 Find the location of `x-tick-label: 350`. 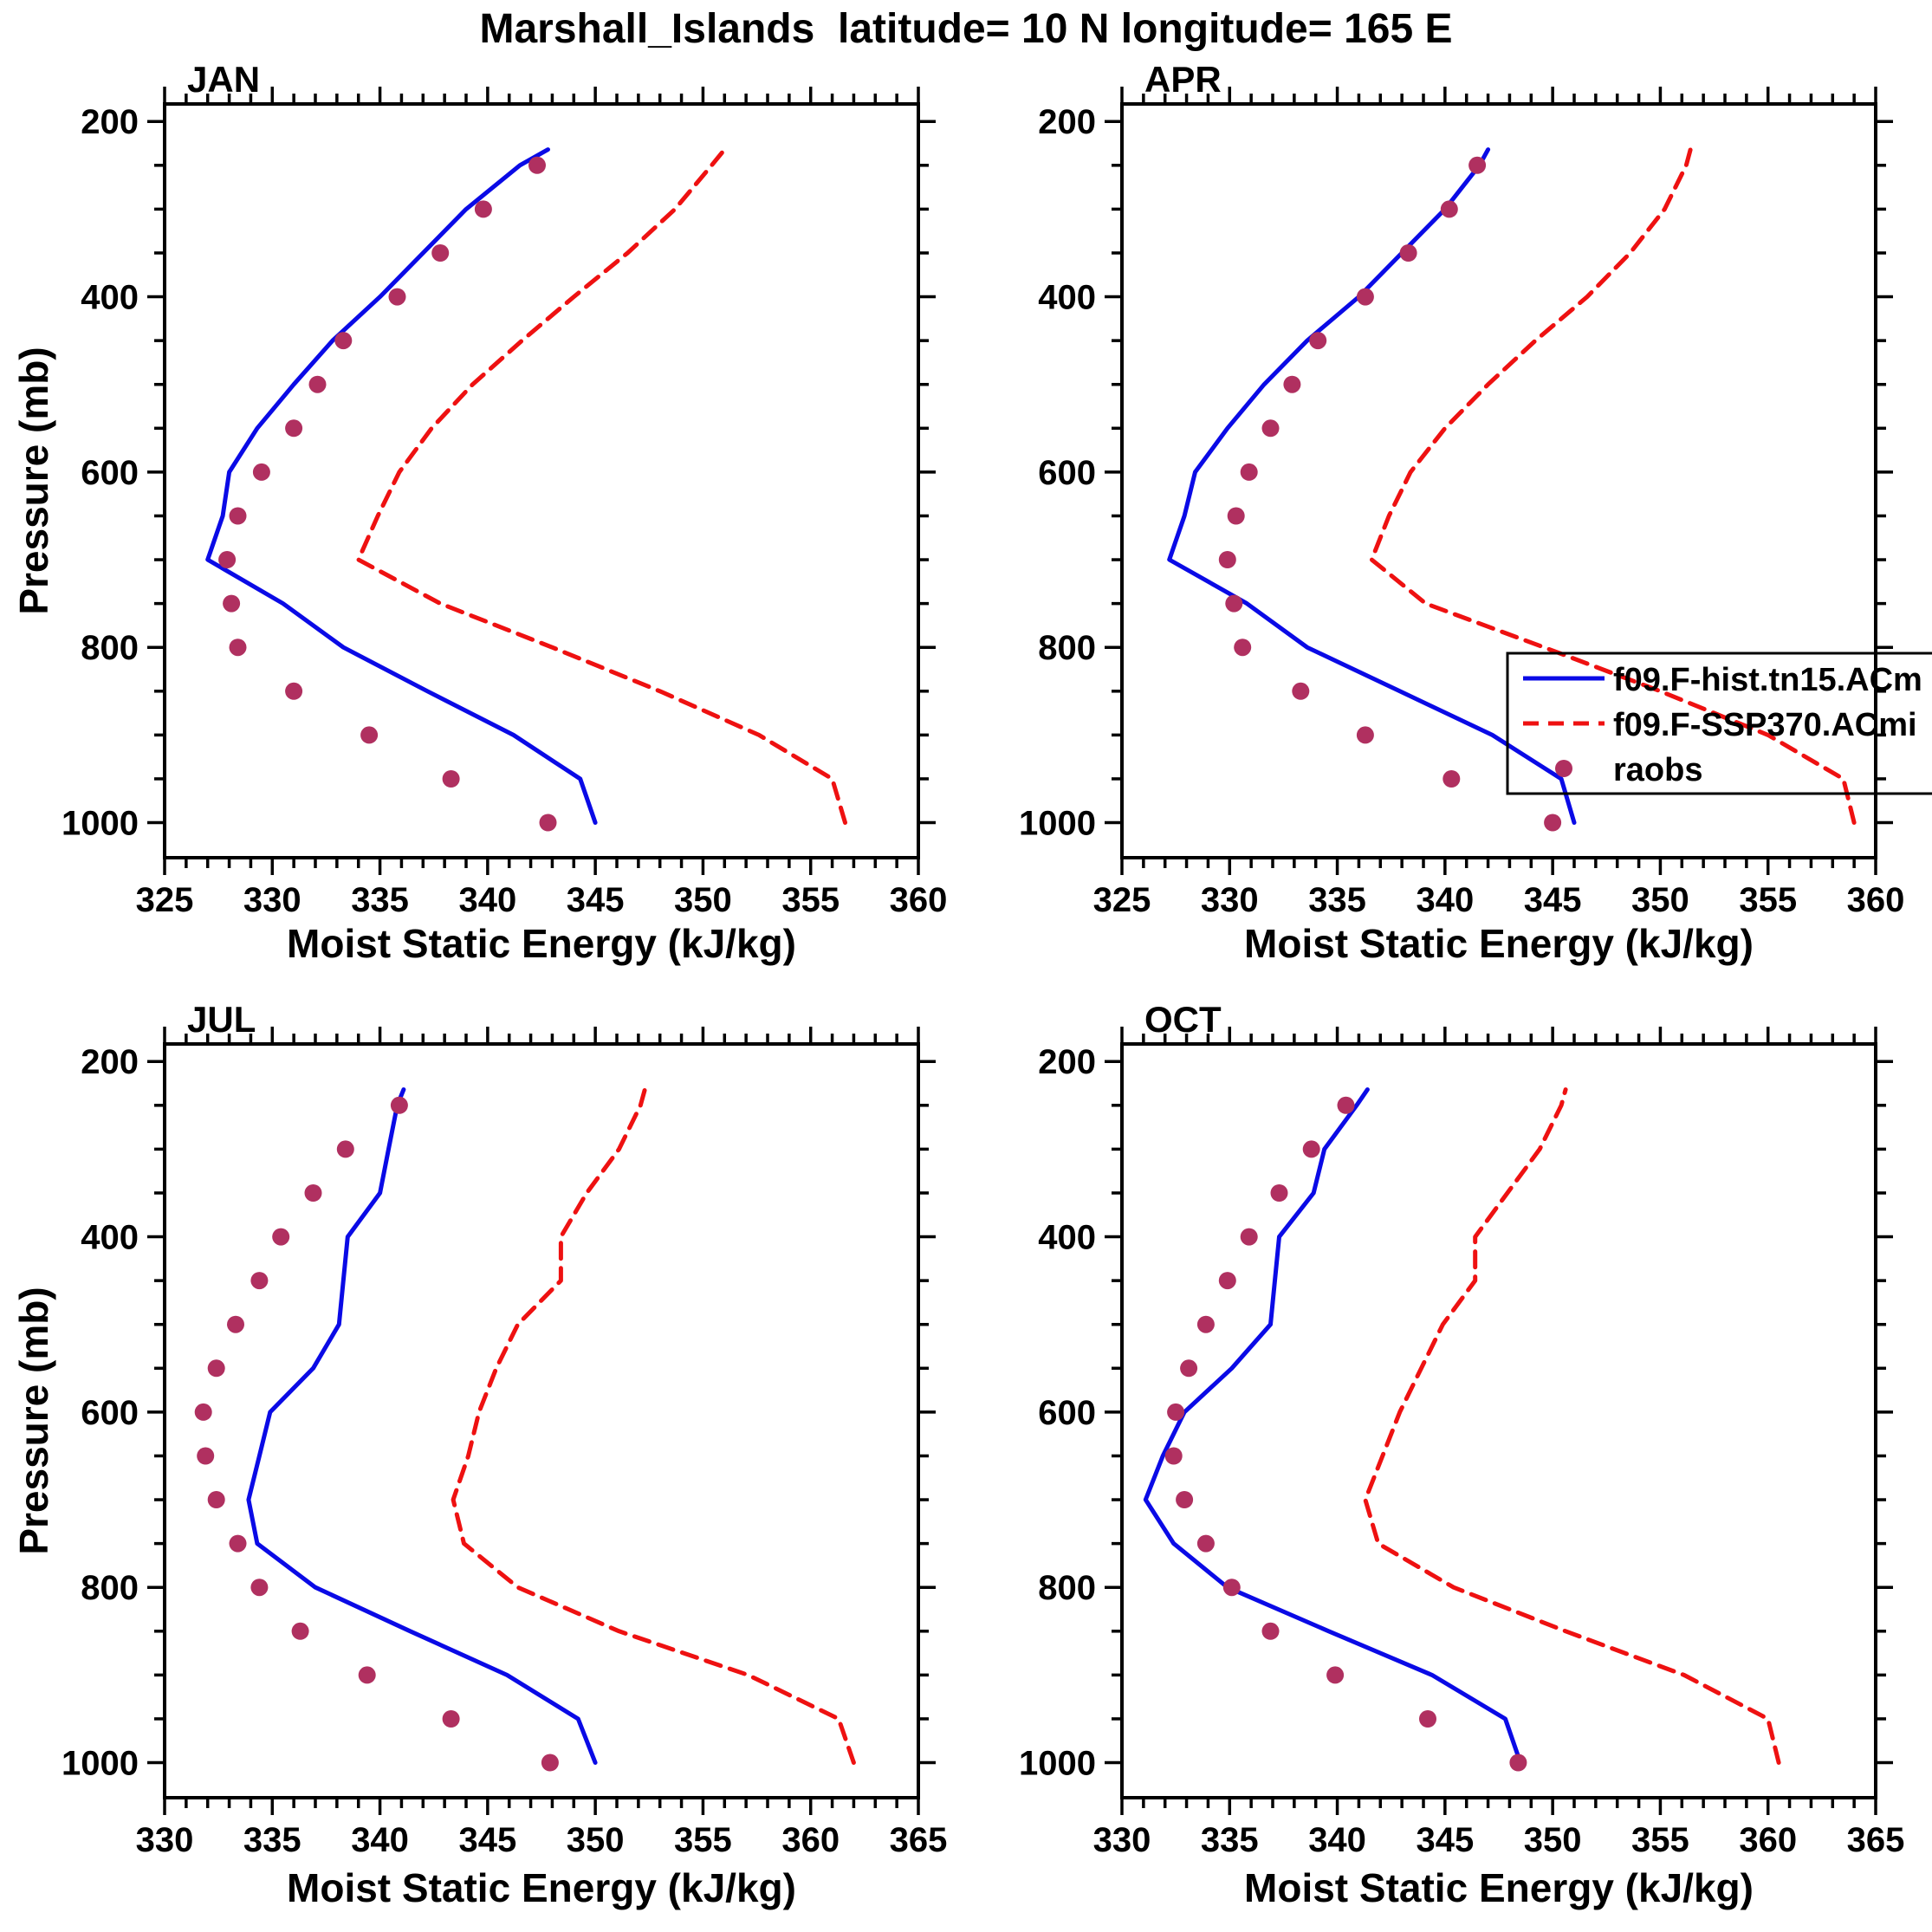

x-tick-label: 350 is located at coordinates (596, 1840).